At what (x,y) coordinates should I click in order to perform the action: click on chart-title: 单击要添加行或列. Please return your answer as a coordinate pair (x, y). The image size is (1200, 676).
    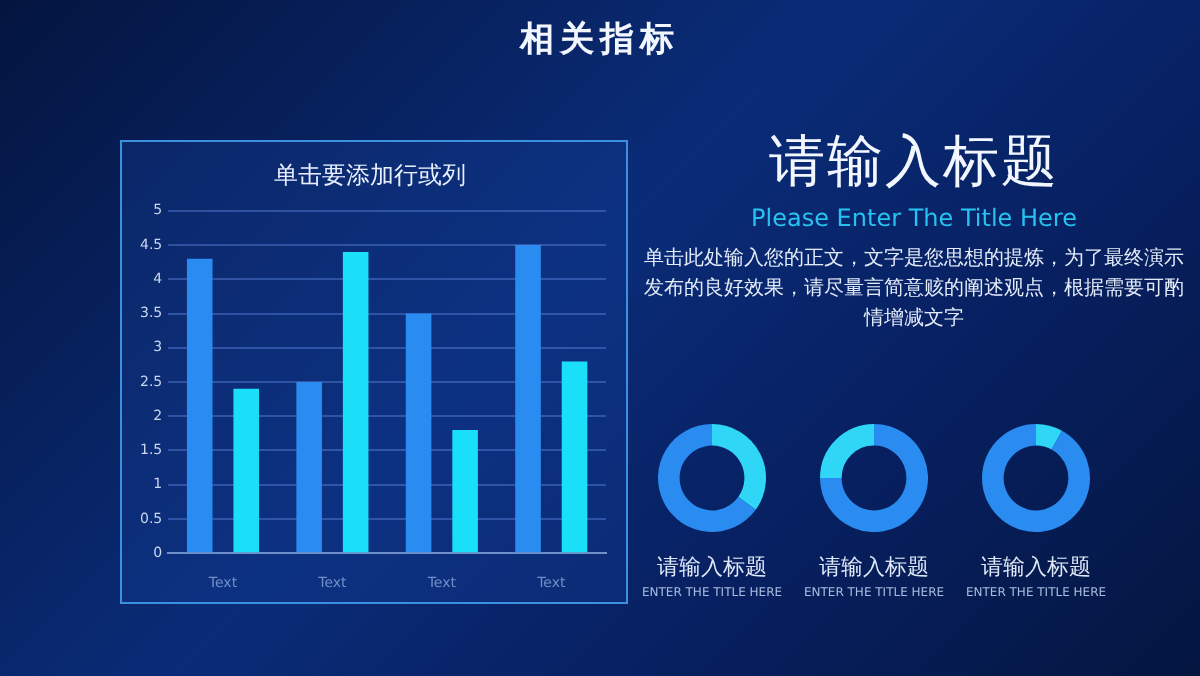
    Looking at the image, I should click on (370, 174).